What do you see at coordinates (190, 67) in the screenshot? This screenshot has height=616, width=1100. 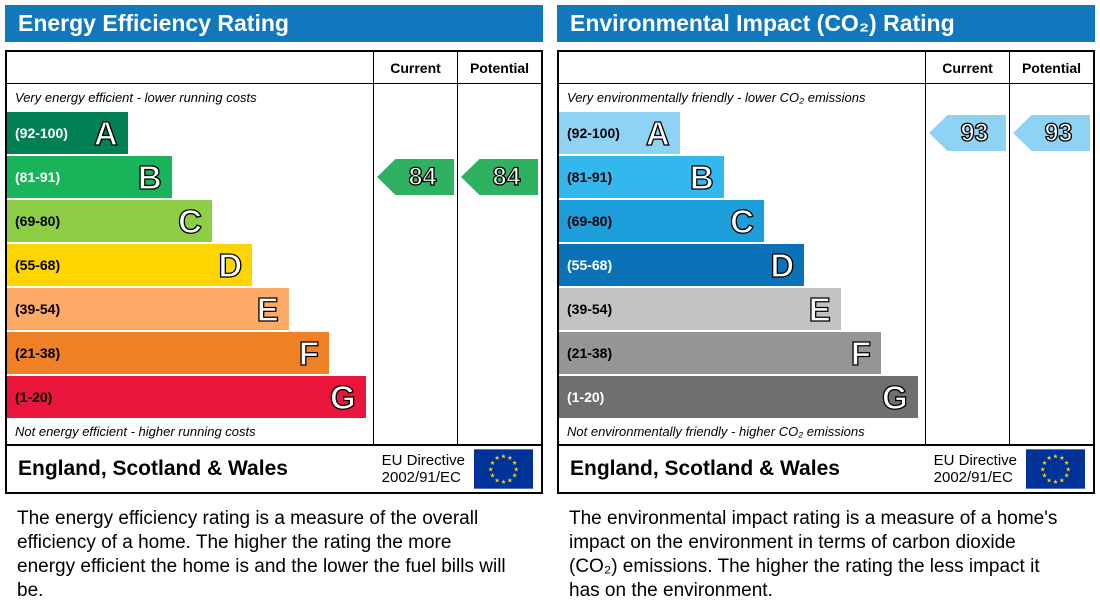 I see `column-header-spacer` at bounding box center [190, 67].